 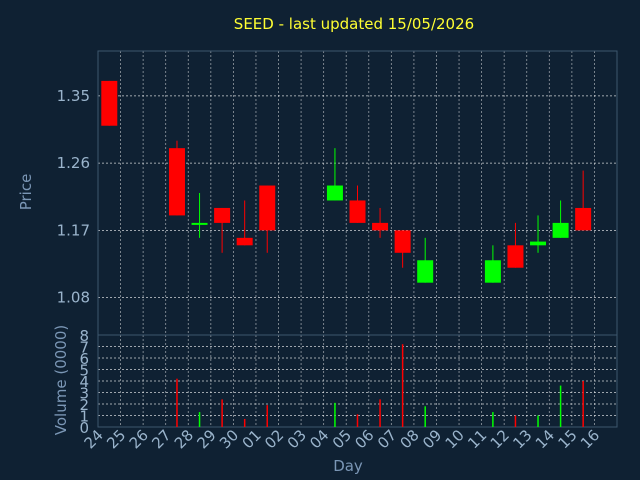 I want to click on day-tick-label: 16, so click(x=590, y=439).